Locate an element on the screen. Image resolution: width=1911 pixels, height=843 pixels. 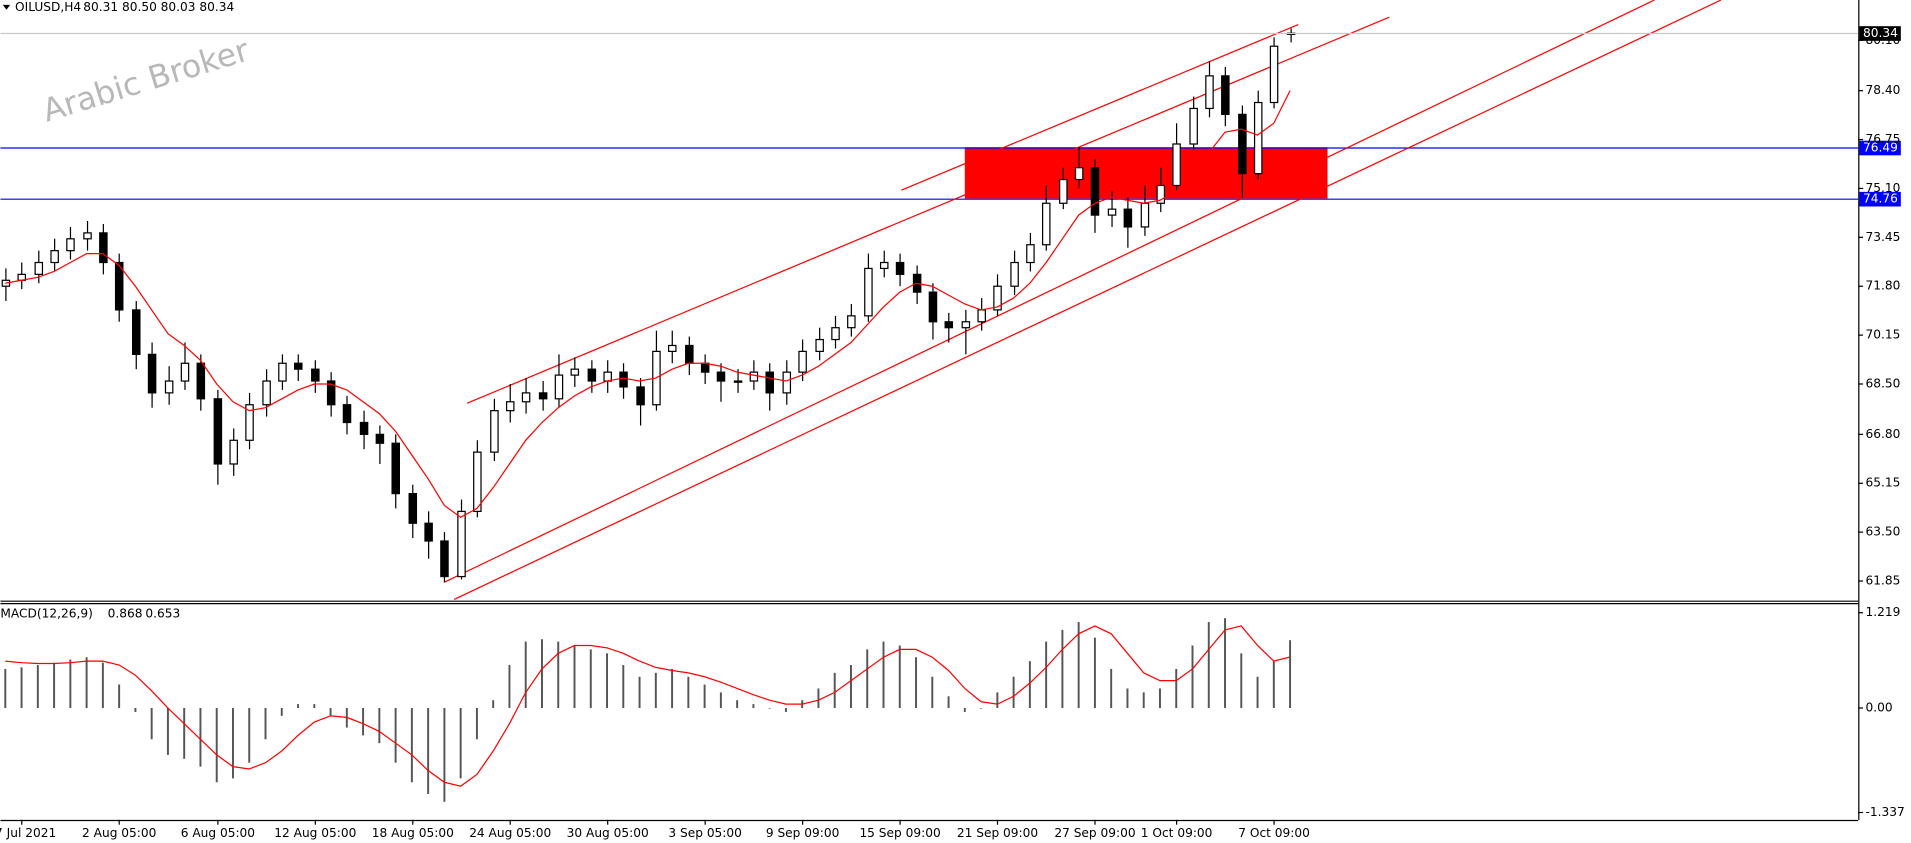
x-tick-label: 21 Sep 09:00 is located at coordinates (997, 833).